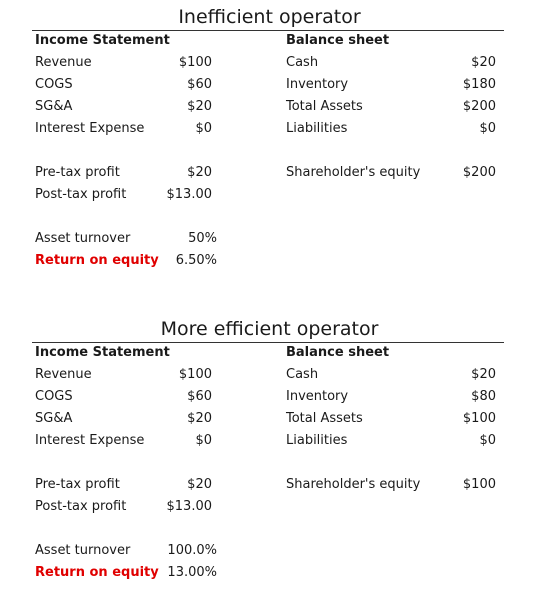 The width and height of the screenshot is (539, 612). I want to click on balance-value-inventory: $80, so click(483, 396).